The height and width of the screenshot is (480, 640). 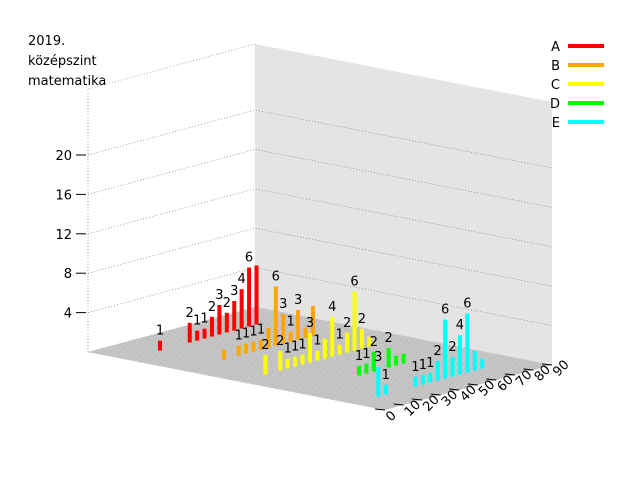 I want to click on z-tick-label: 8, so click(x=68, y=274).